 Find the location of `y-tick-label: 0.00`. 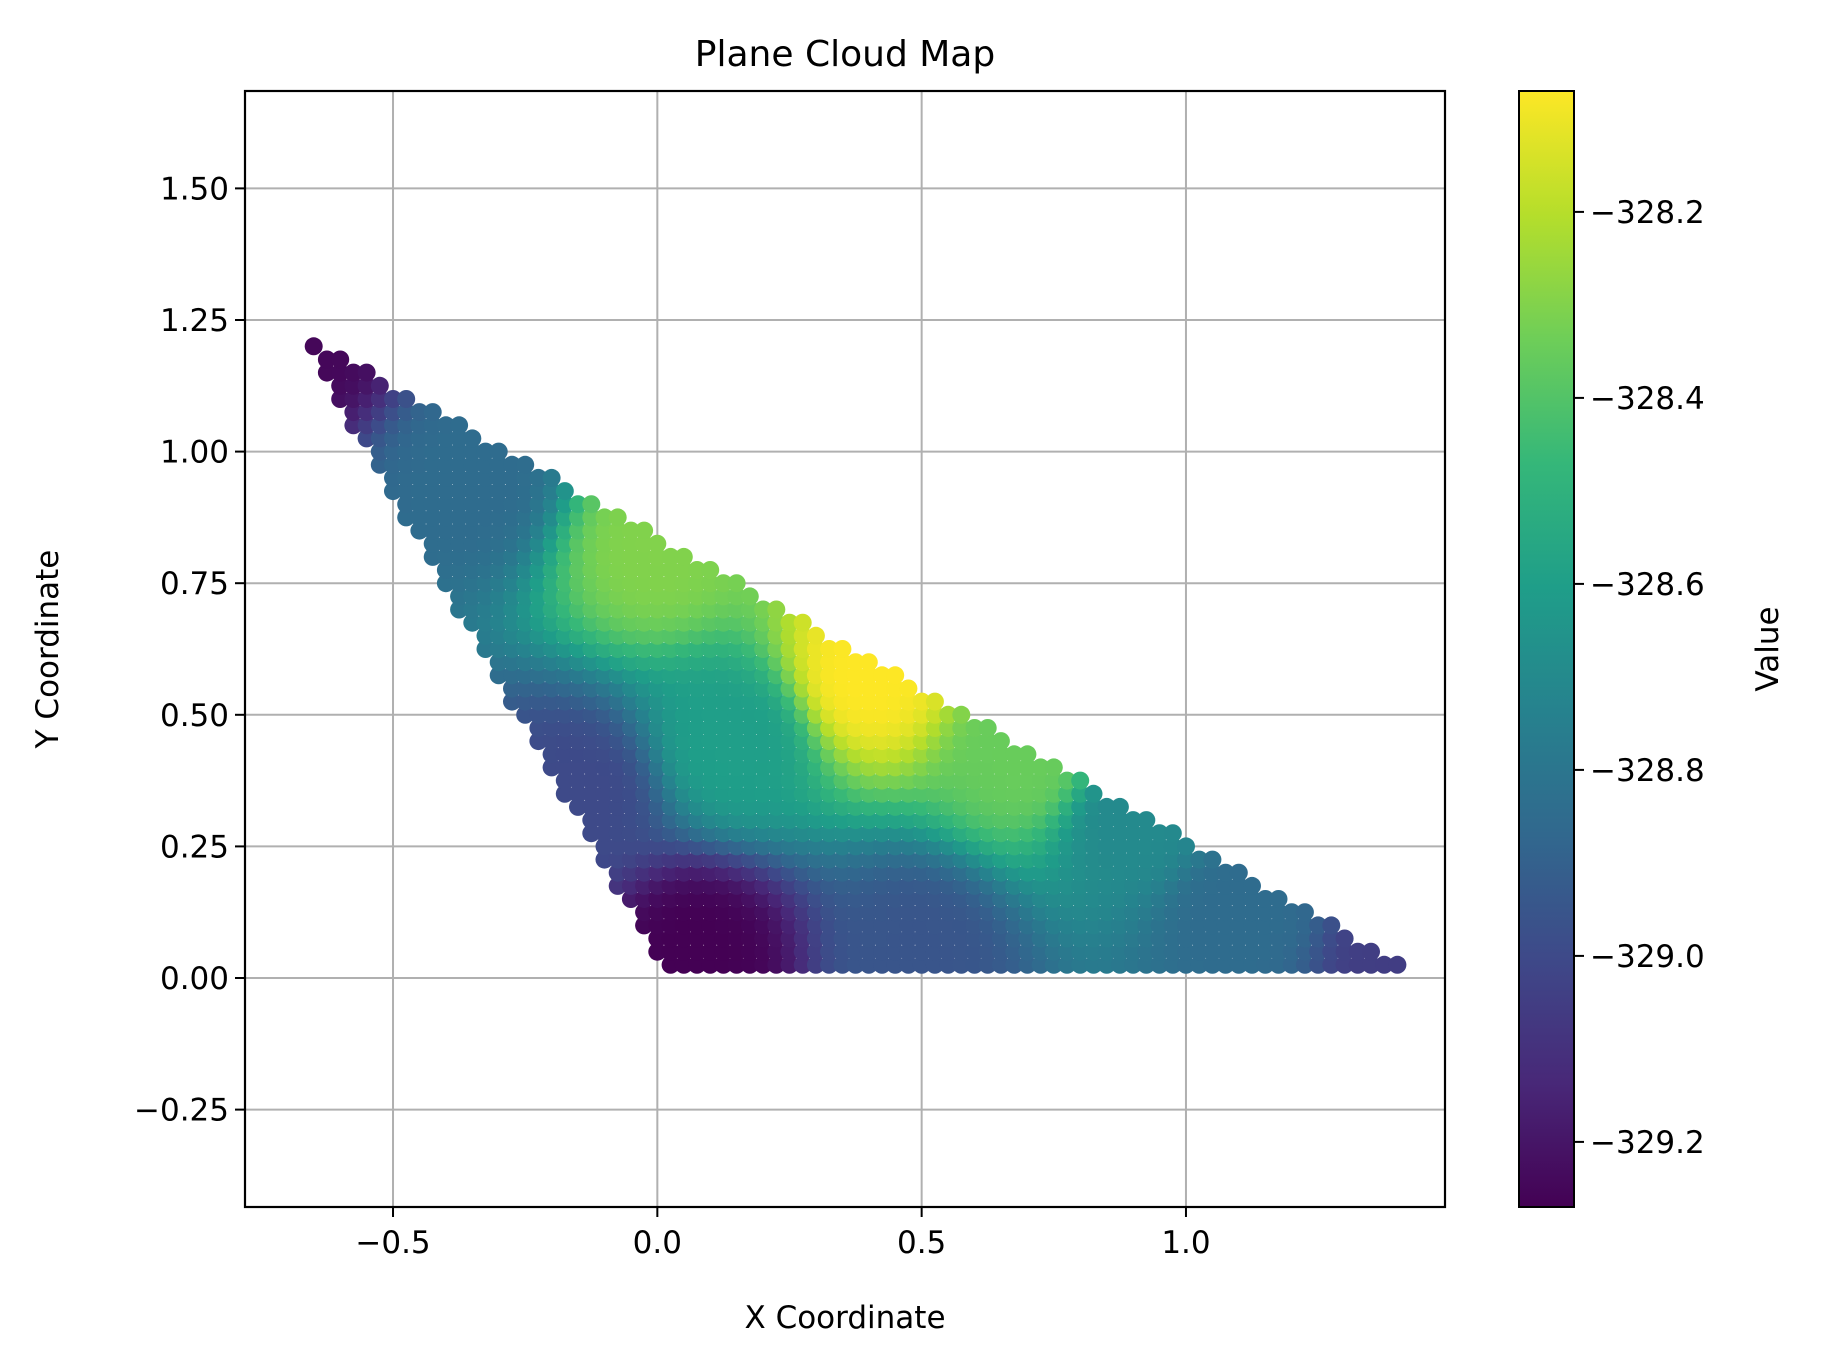

y-tick-label: 0.00 is located at coordinates (194, 979).